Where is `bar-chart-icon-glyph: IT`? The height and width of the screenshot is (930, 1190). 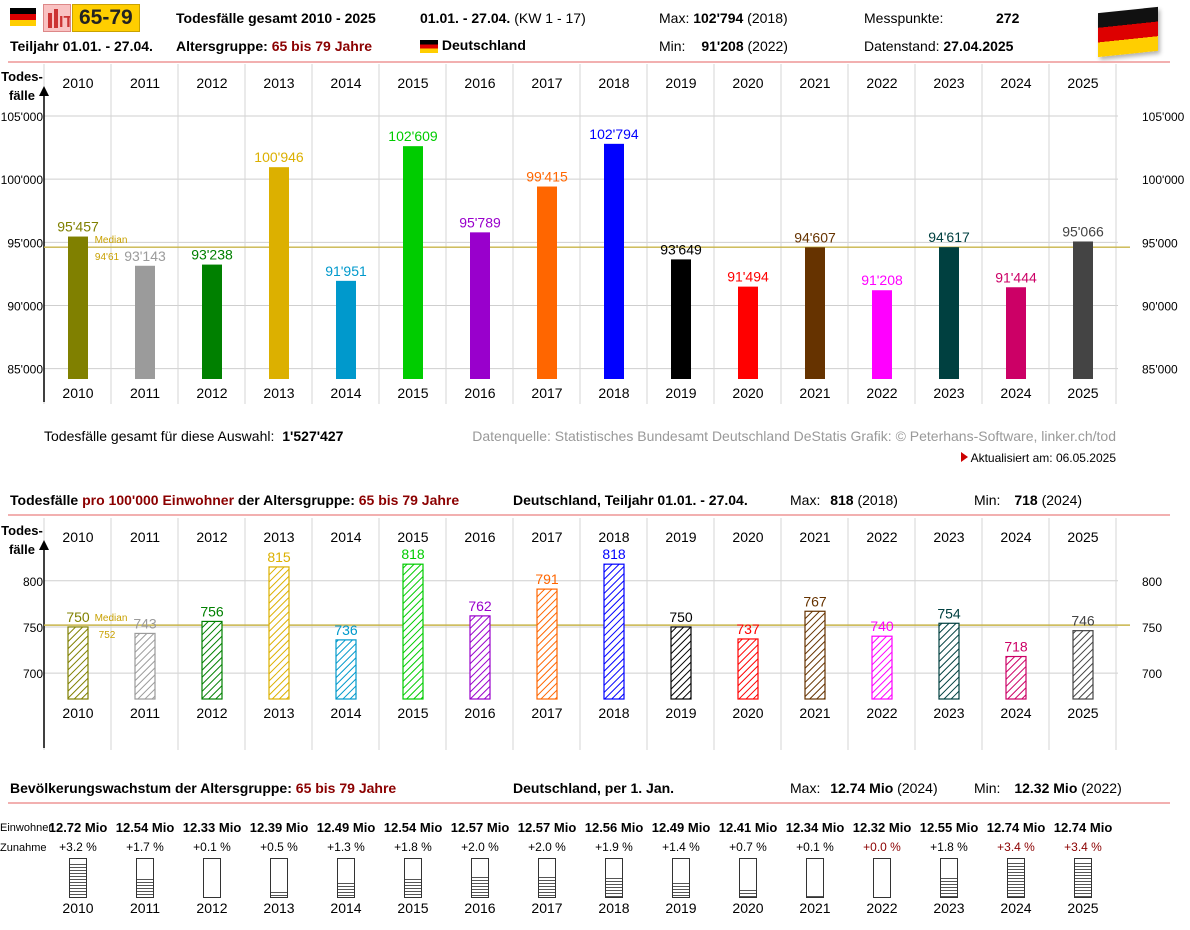 bar-chart-icon-glyph: IT is located at coordinates (60, 20).